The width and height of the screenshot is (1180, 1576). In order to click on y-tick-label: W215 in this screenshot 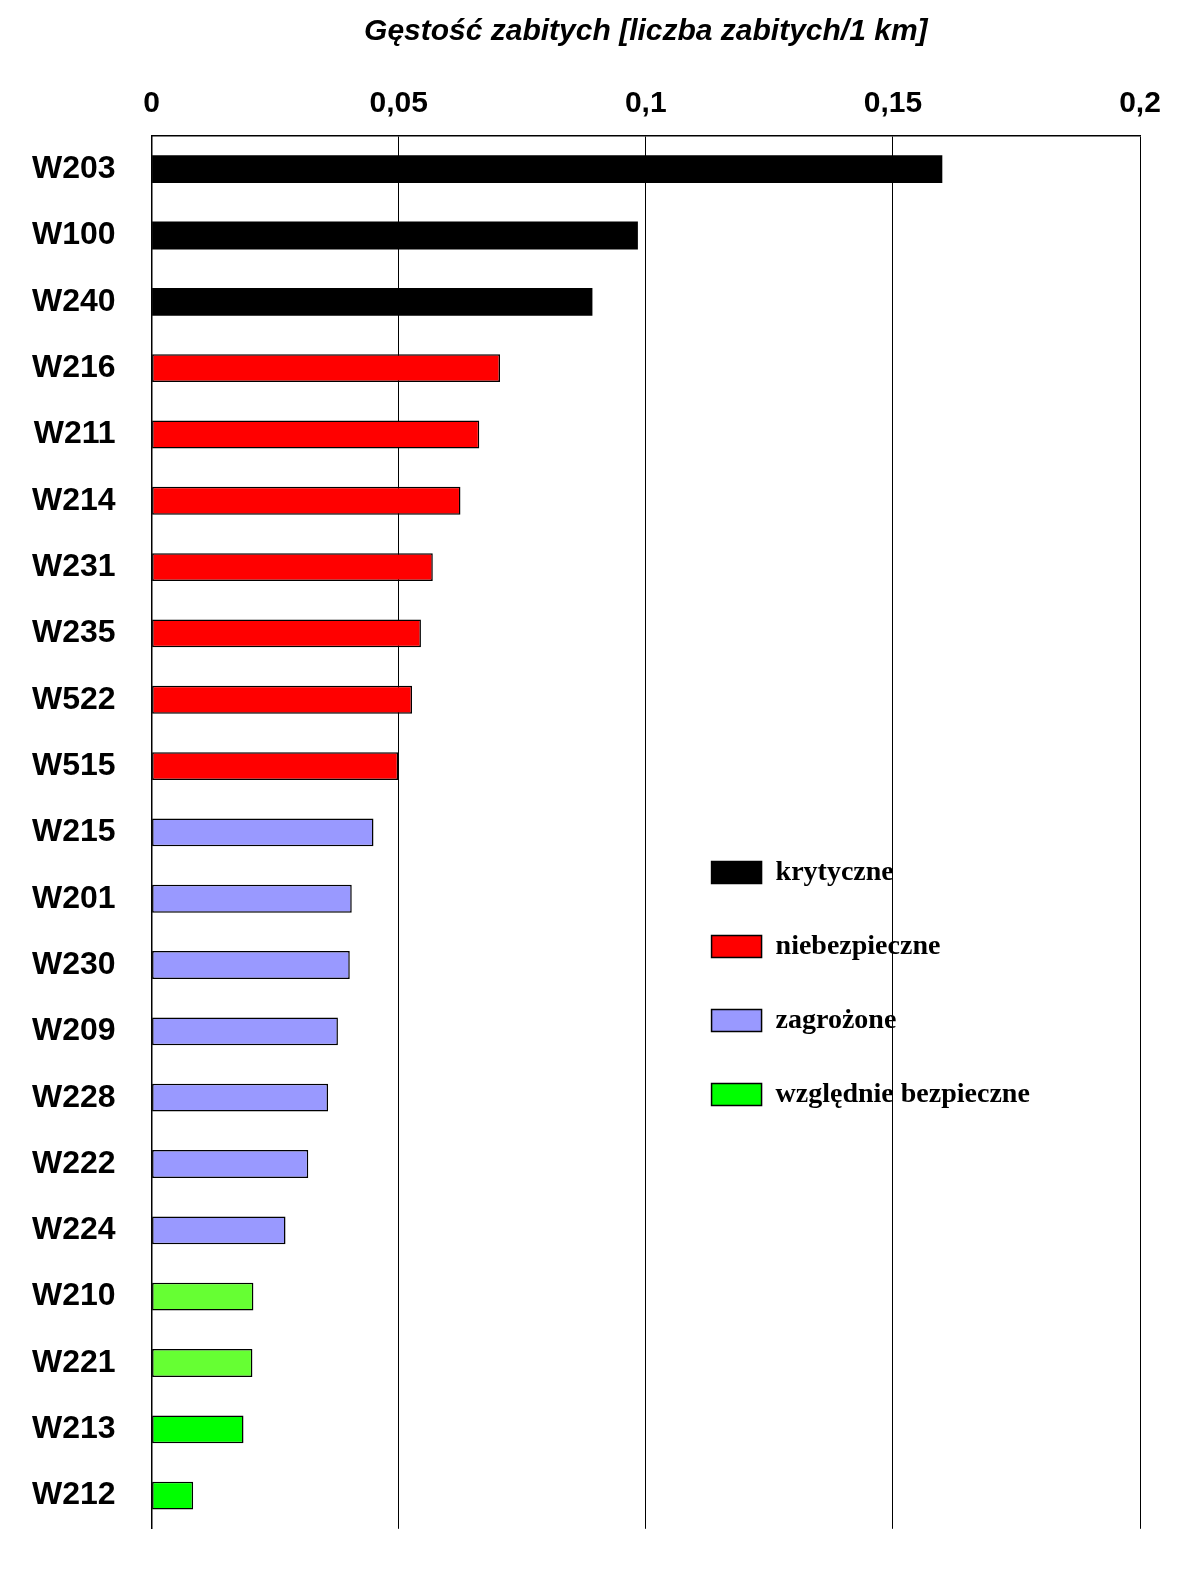, I will do `click(74, 830)`.